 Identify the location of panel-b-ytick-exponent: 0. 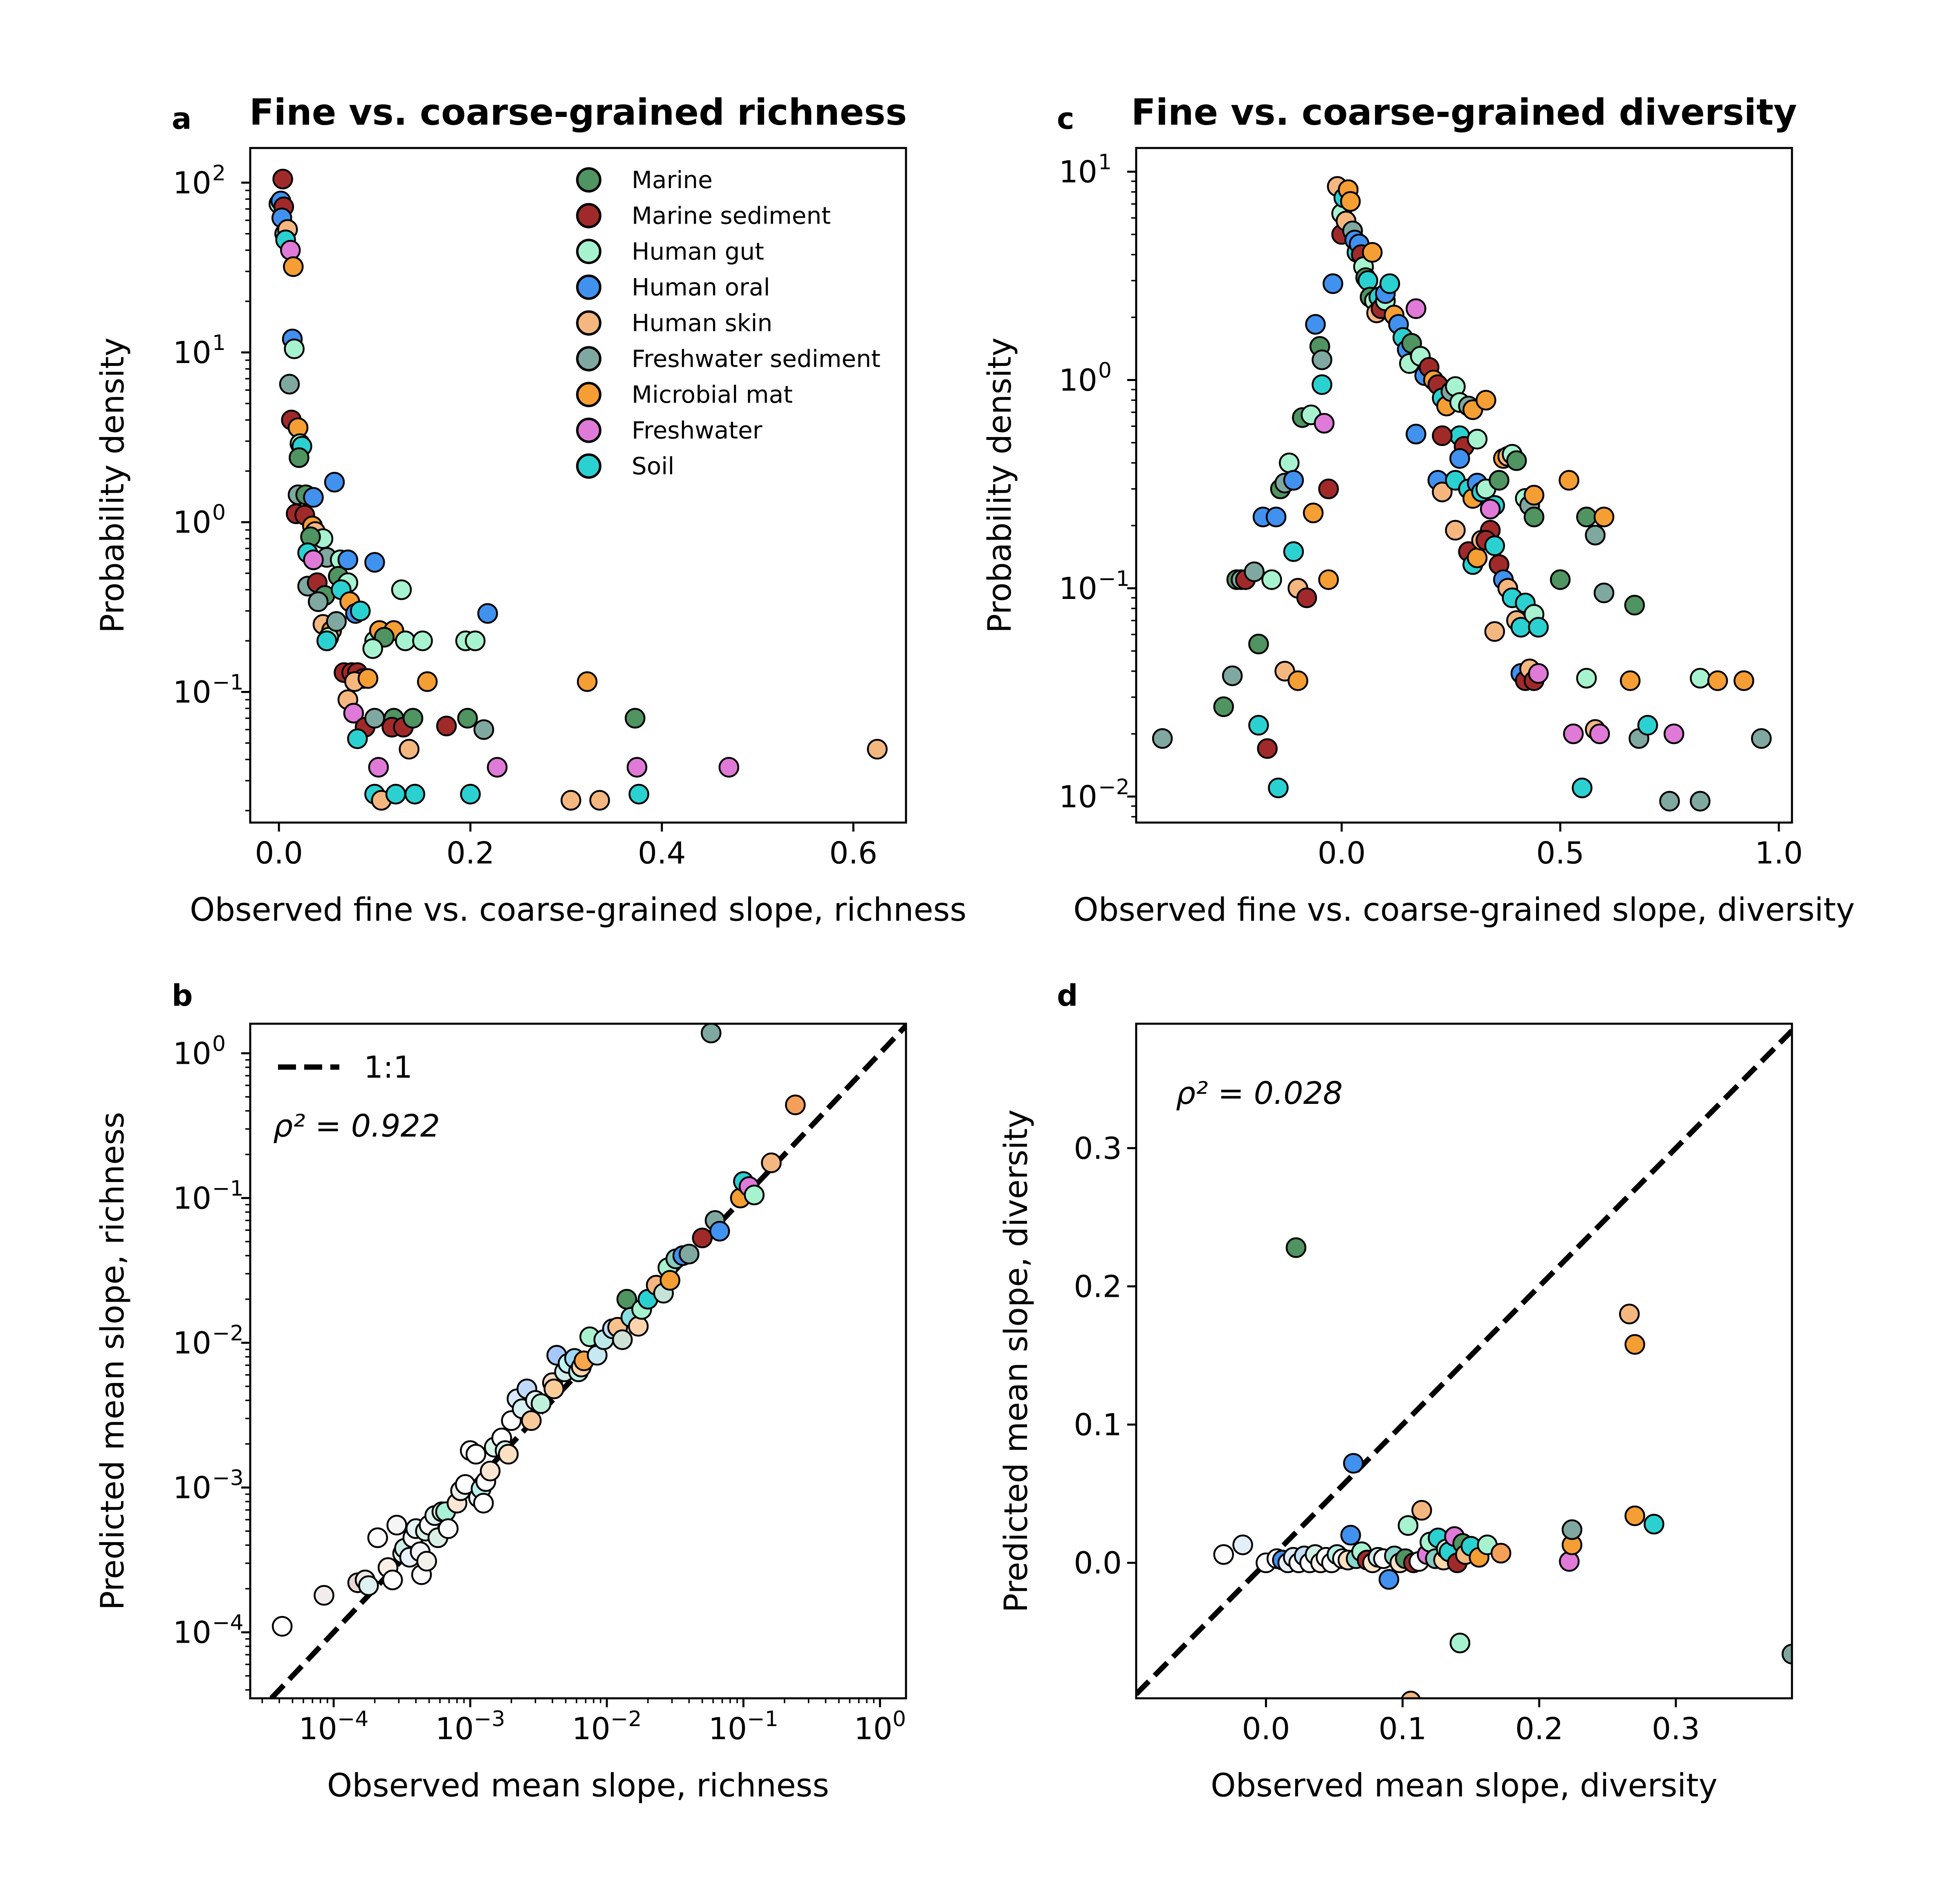
(219, 1043).